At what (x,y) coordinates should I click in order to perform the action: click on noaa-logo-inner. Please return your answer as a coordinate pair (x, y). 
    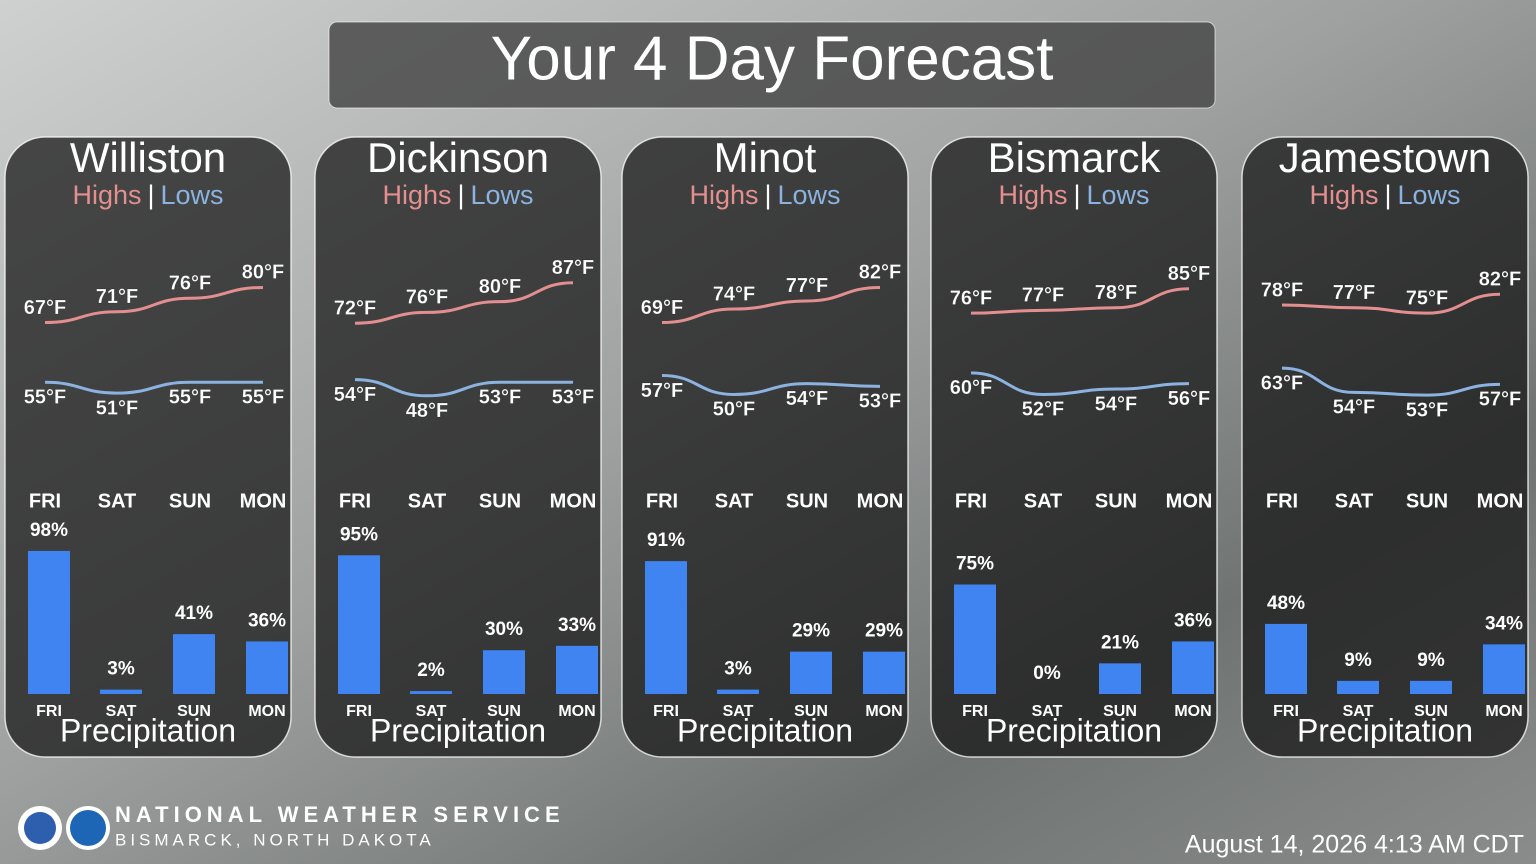
    Looking at the image, I should click on (88, 828).